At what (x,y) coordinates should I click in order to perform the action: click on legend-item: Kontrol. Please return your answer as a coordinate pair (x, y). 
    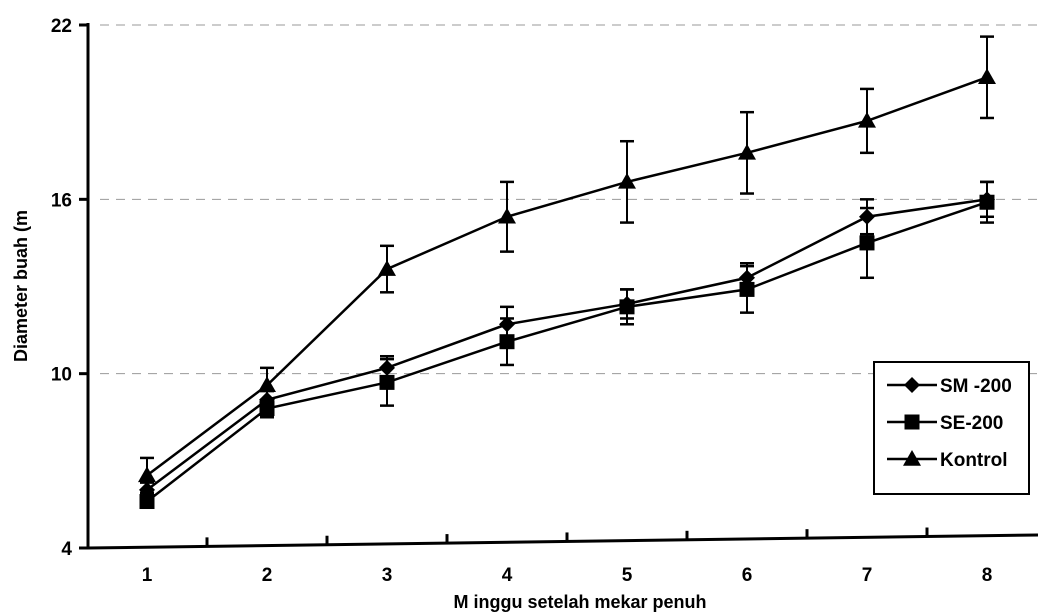
    Looking at the image, I should click on (947, 460).